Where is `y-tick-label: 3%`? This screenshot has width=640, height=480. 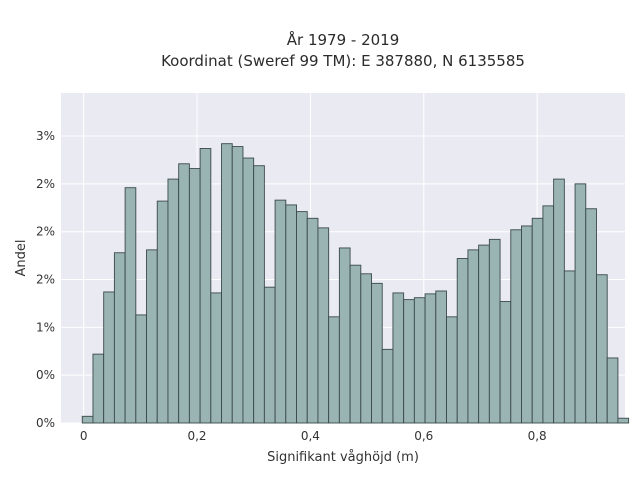
y-tick-label: 3% is located at coordinates (45, 136).